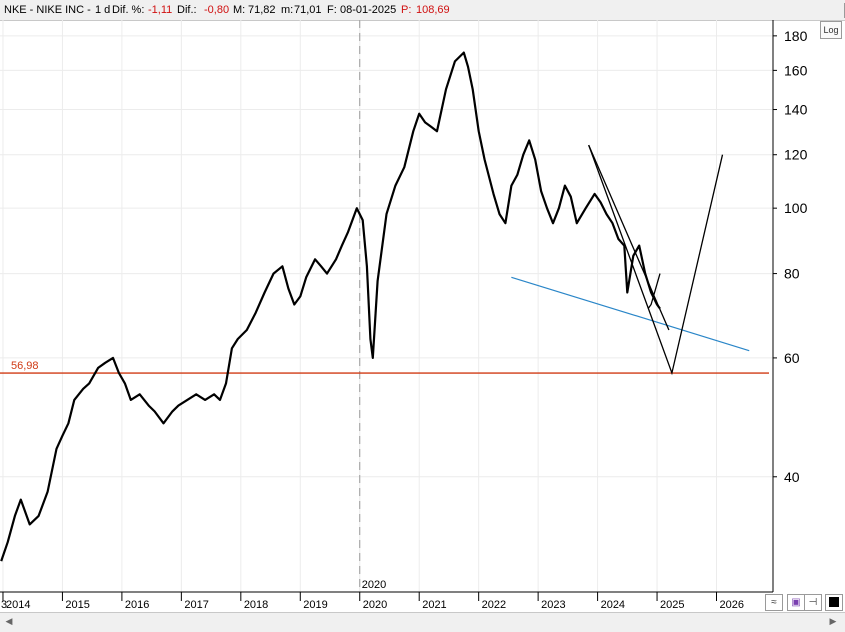  Describe the element at coordinates (833, 621) in the screenshot. I see `scroll-right-icon: ▶` at that location.